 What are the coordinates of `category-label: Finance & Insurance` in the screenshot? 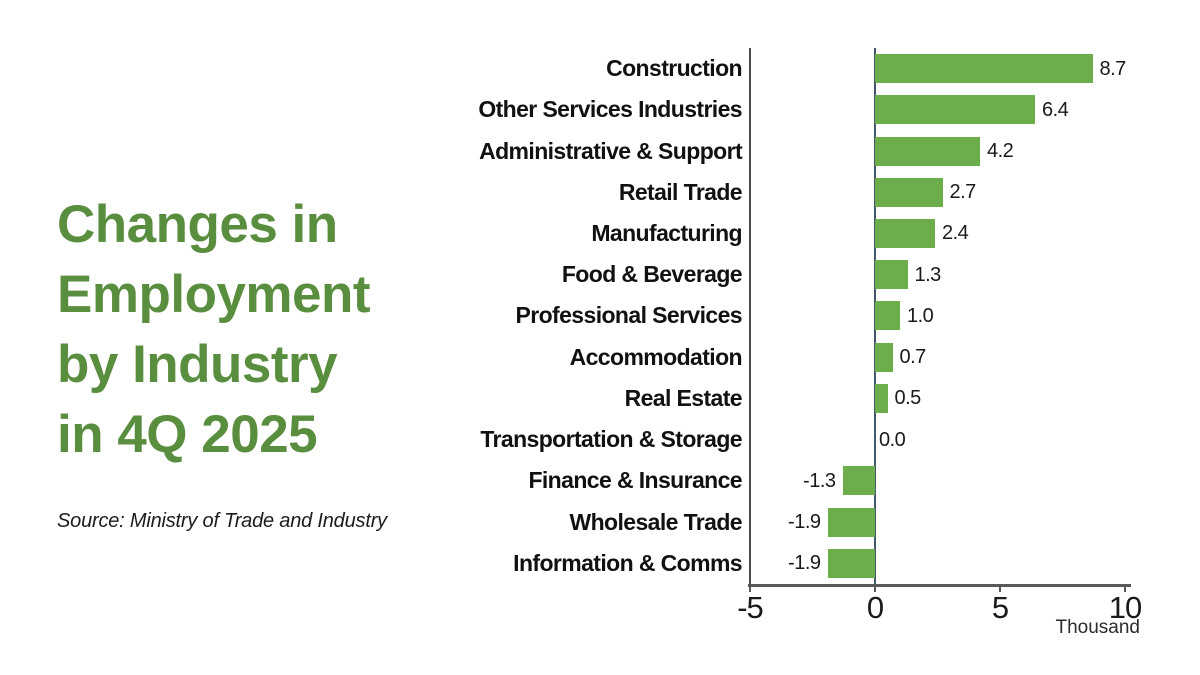 It's located at (635, 480).